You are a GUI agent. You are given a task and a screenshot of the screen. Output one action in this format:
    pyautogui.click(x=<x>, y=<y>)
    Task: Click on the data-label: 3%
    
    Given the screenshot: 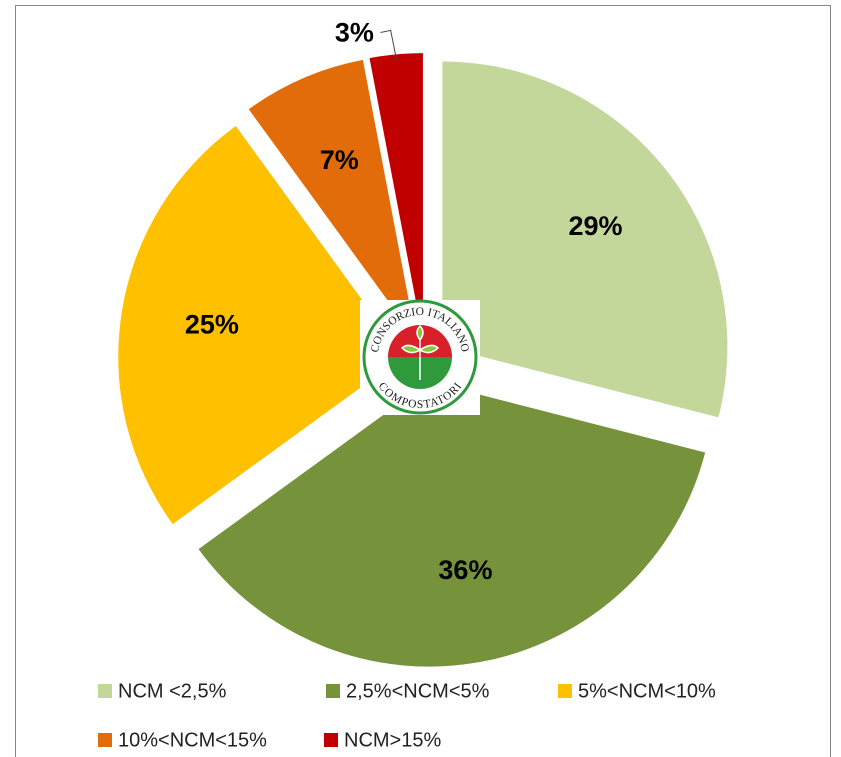 What is the action you would take?
    pyautogui.click(x=354, y=33)
    